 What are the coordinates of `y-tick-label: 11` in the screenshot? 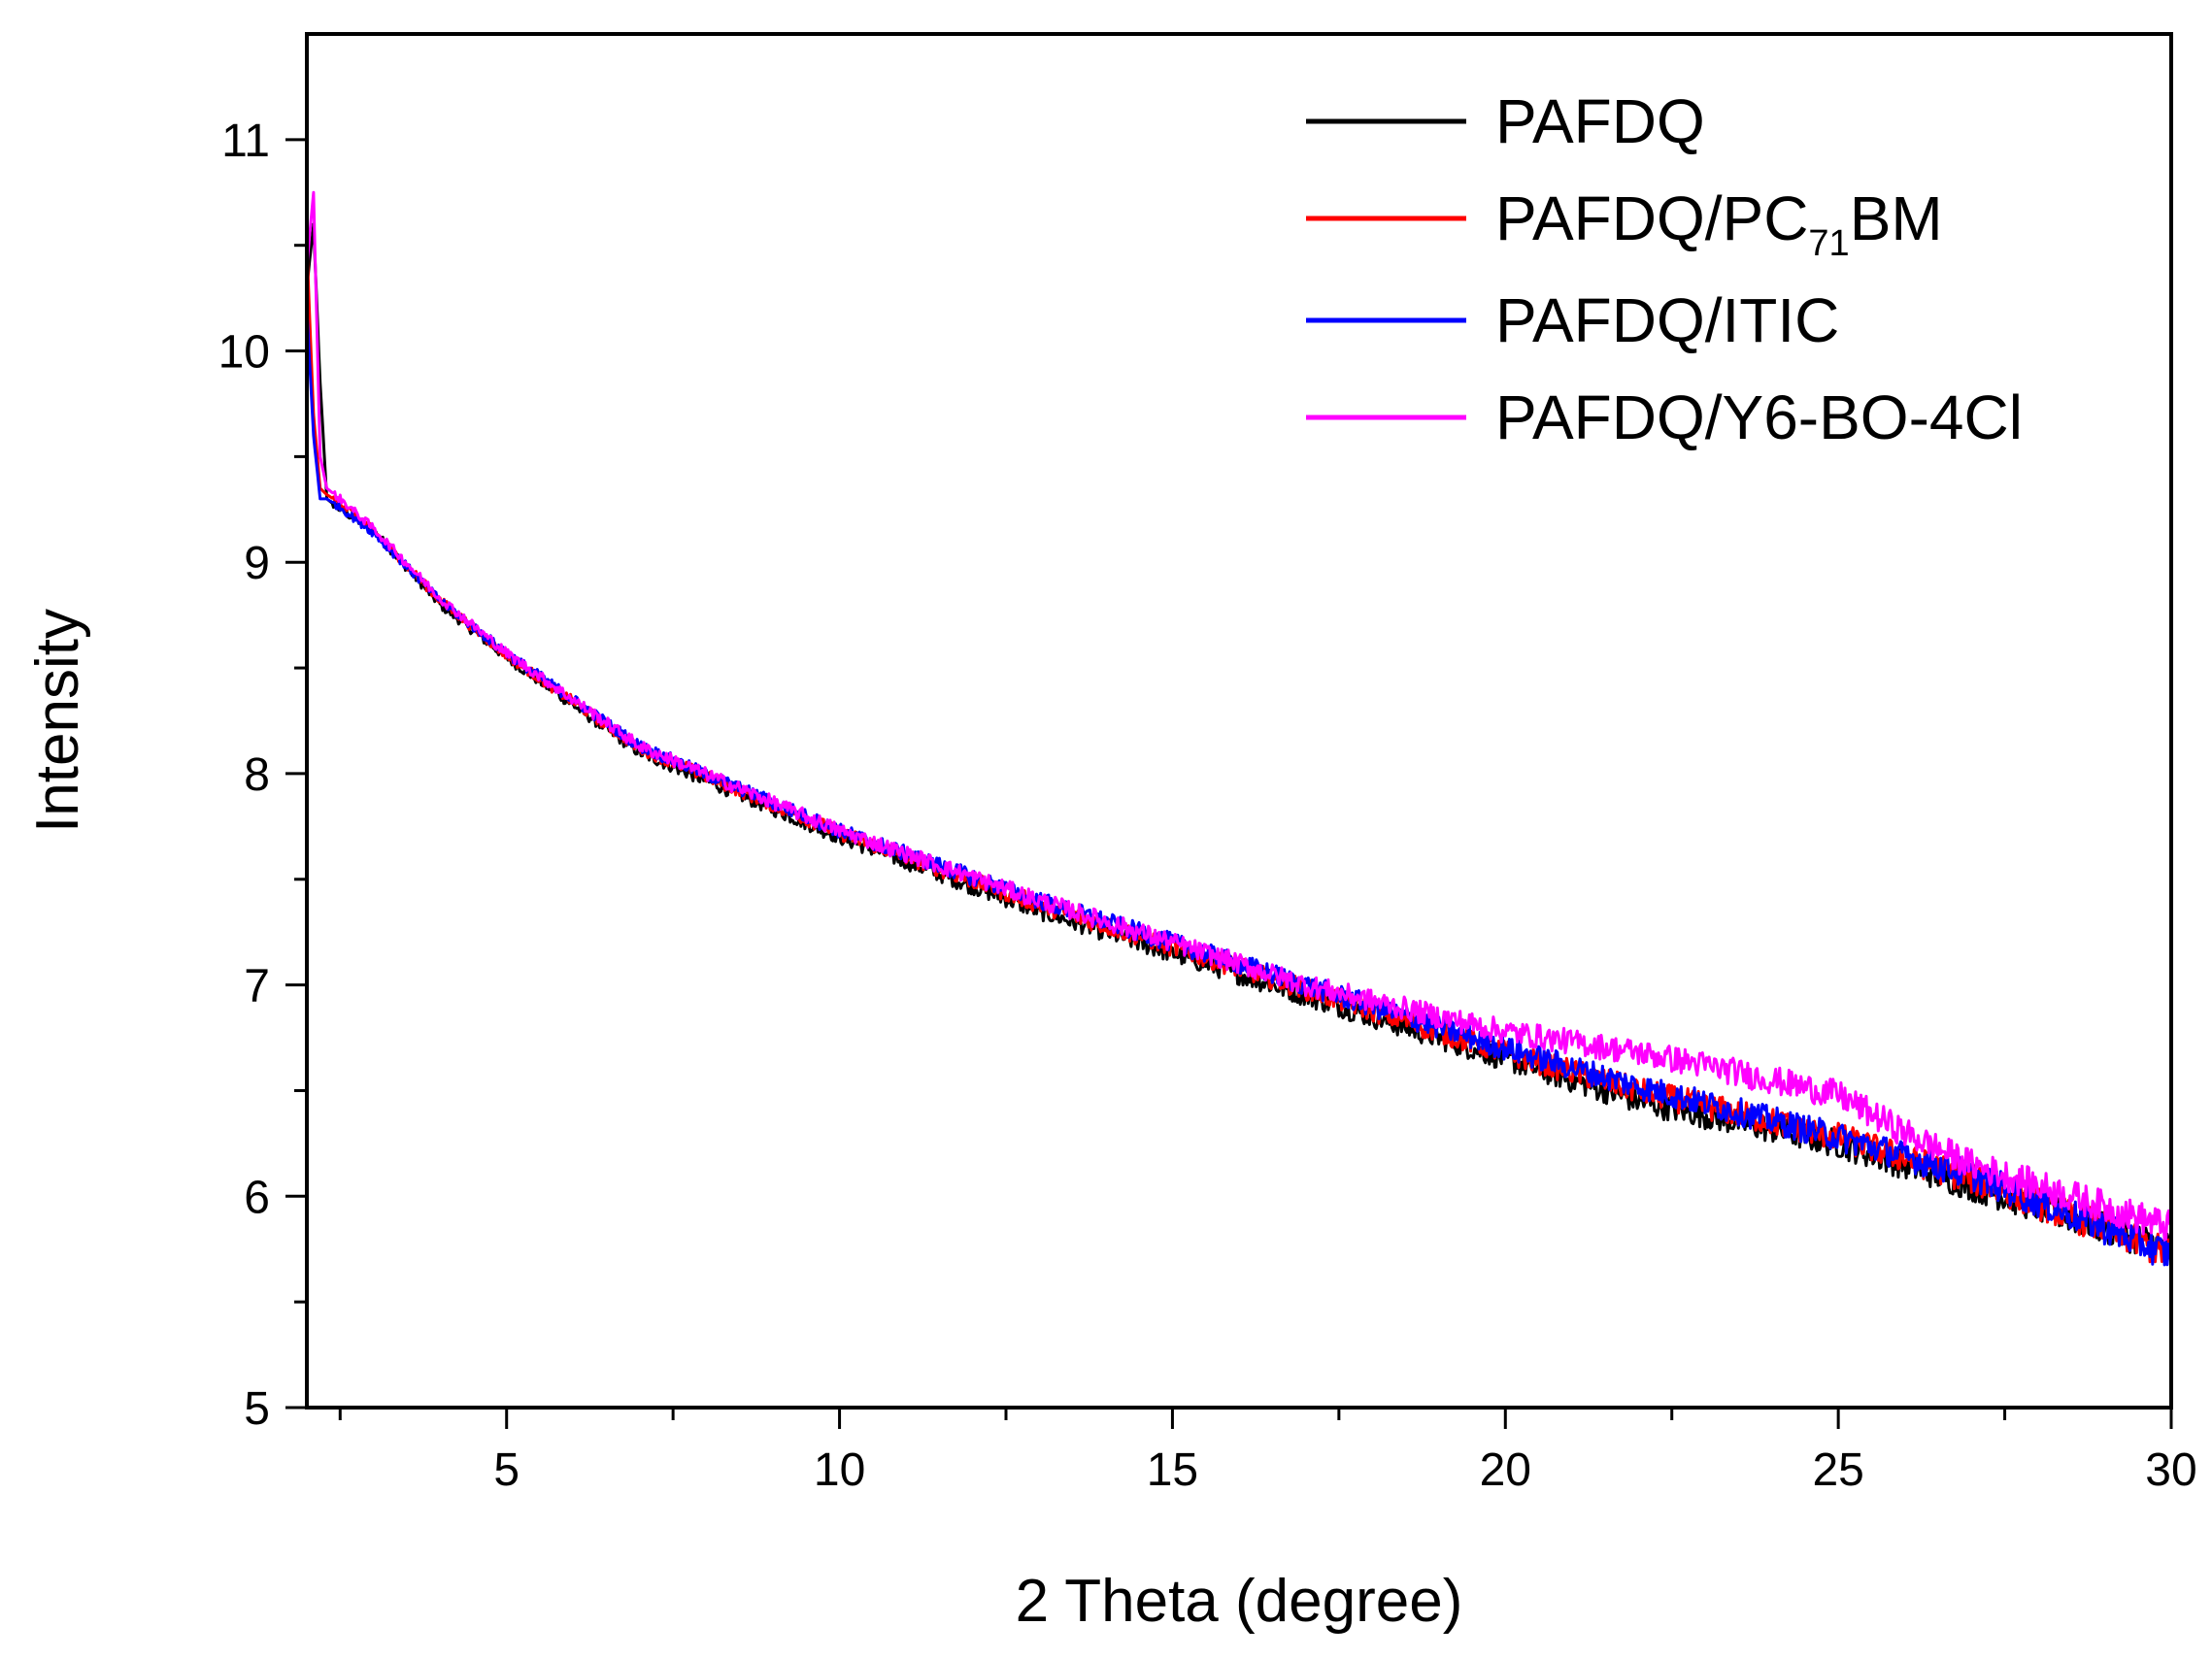 It's located at (245, 141).